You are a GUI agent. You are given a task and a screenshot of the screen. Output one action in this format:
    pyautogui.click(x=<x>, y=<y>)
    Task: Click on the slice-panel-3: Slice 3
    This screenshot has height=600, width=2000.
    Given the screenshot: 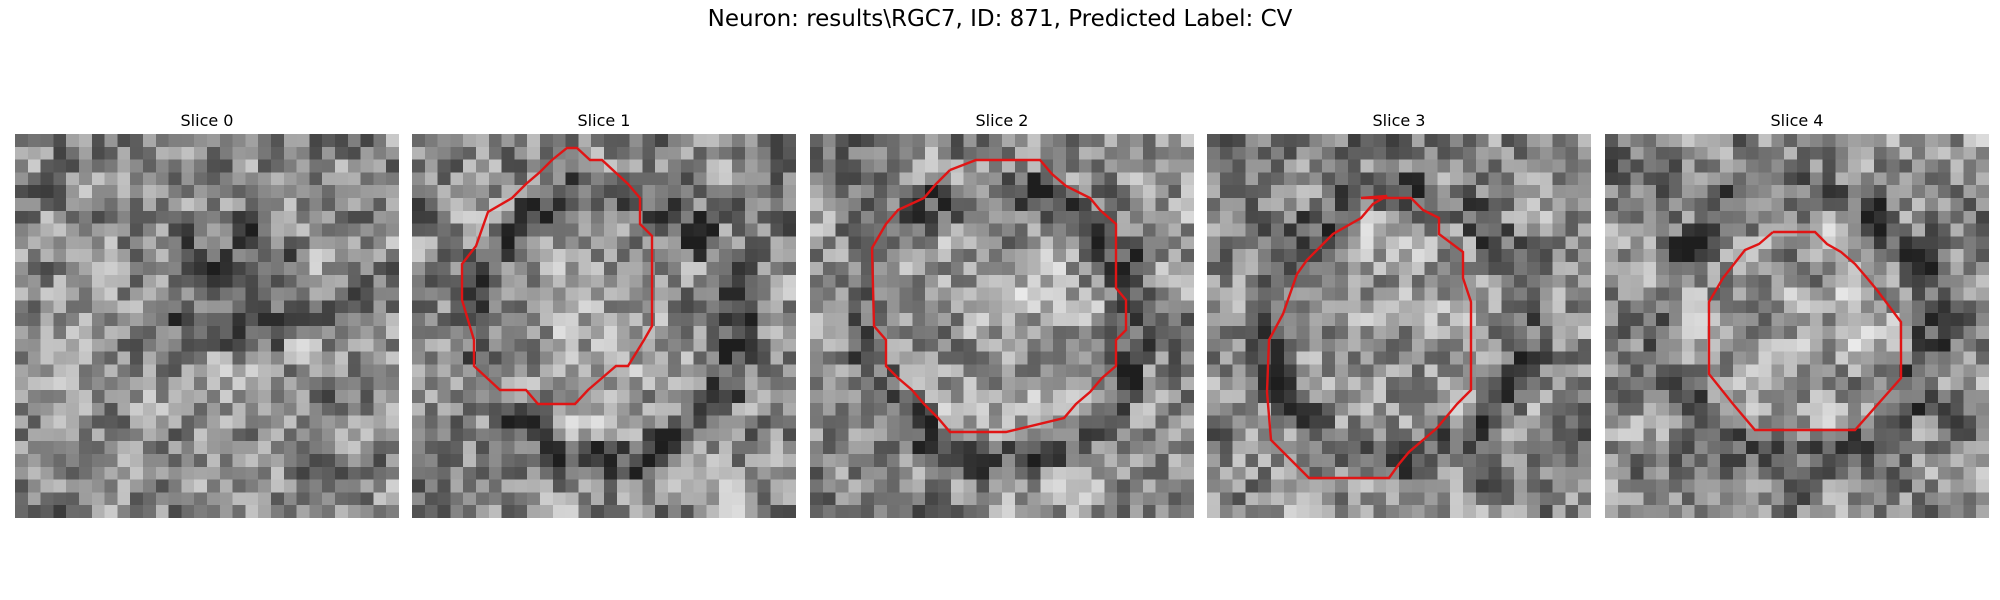 What is the action you would take?
    pyautogui.click(x=1399, y=313)
    